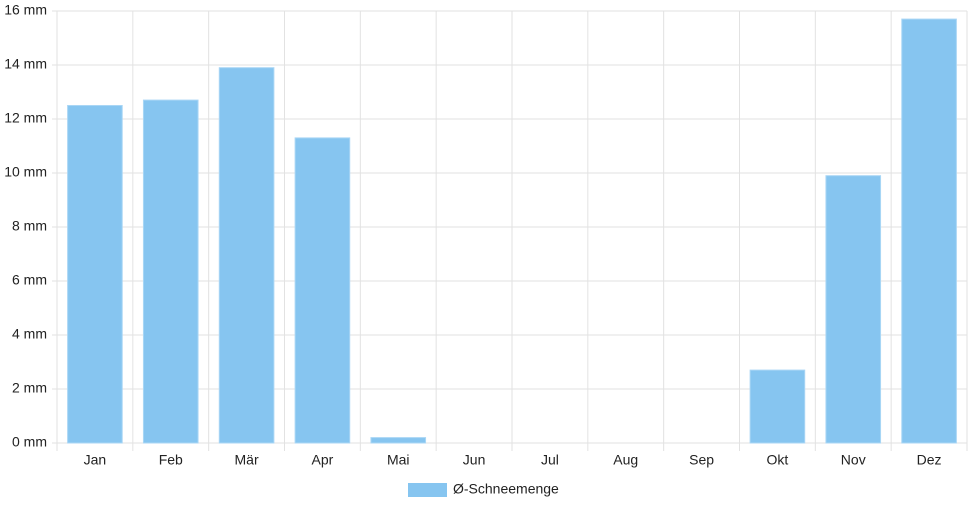 This screenshot has width=968, height=508. Describe the element at coordinates (29, 334) in the screenshot. I see `y-tick-label: 4 mm` at that location.